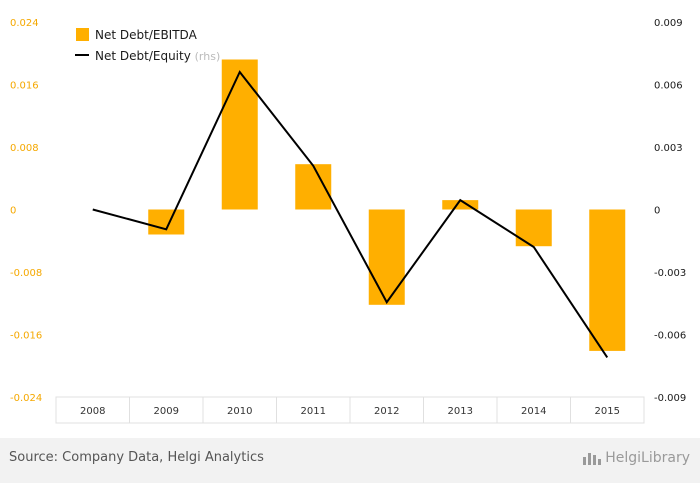  What do you see at coordinates (146, 35) in the screenshot?
I see `legend-label-bar: Net Debt/EBITDA` at bounding box center [146, 35].